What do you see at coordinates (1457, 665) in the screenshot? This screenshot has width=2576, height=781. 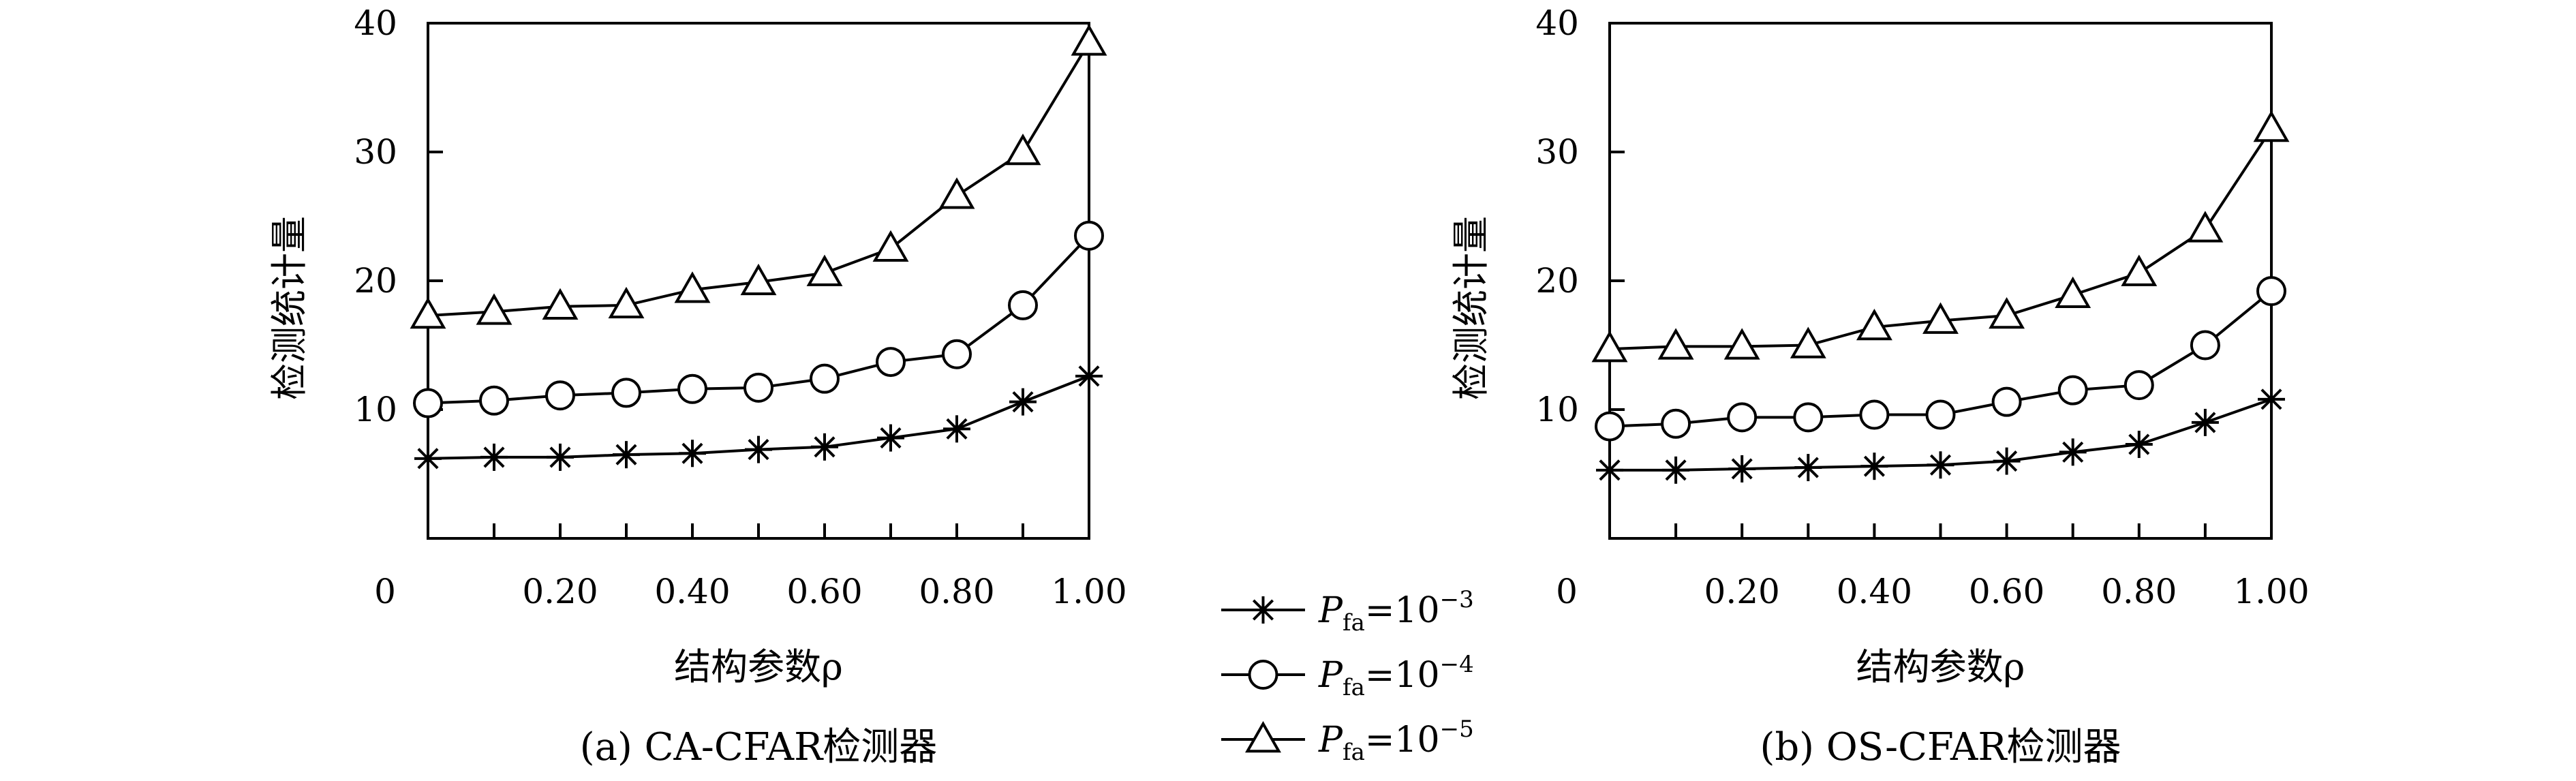 I see `legend-superscript: −4` at bounding box center [1457, 665].